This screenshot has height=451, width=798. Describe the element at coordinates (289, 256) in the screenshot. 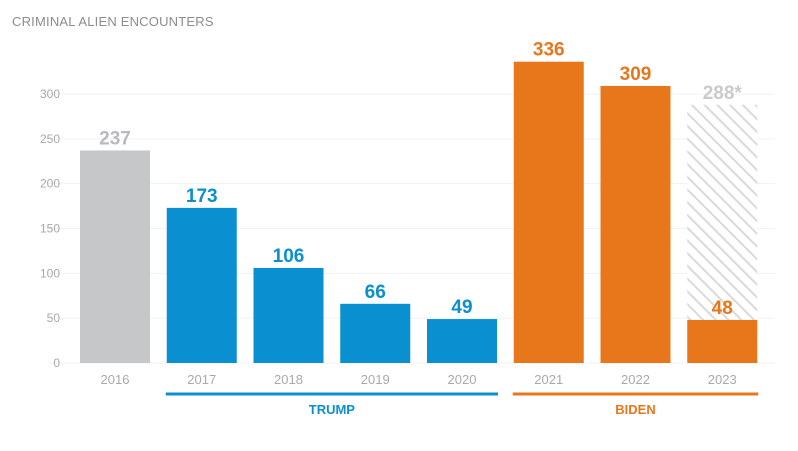

I see `value-label-2018: 106` at that location.